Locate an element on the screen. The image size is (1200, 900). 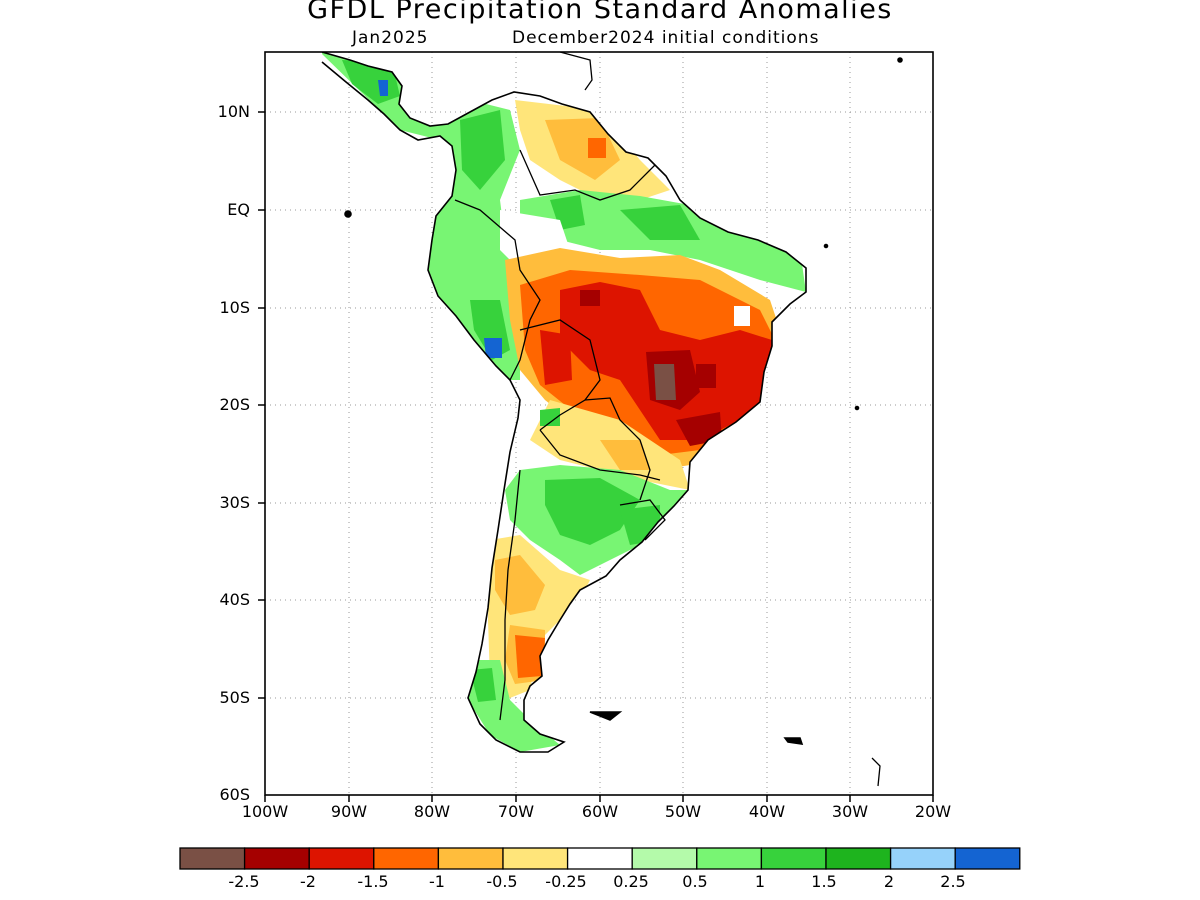
init-conditions-label: December2024 initial conditions is located at coordinates (666, 38).